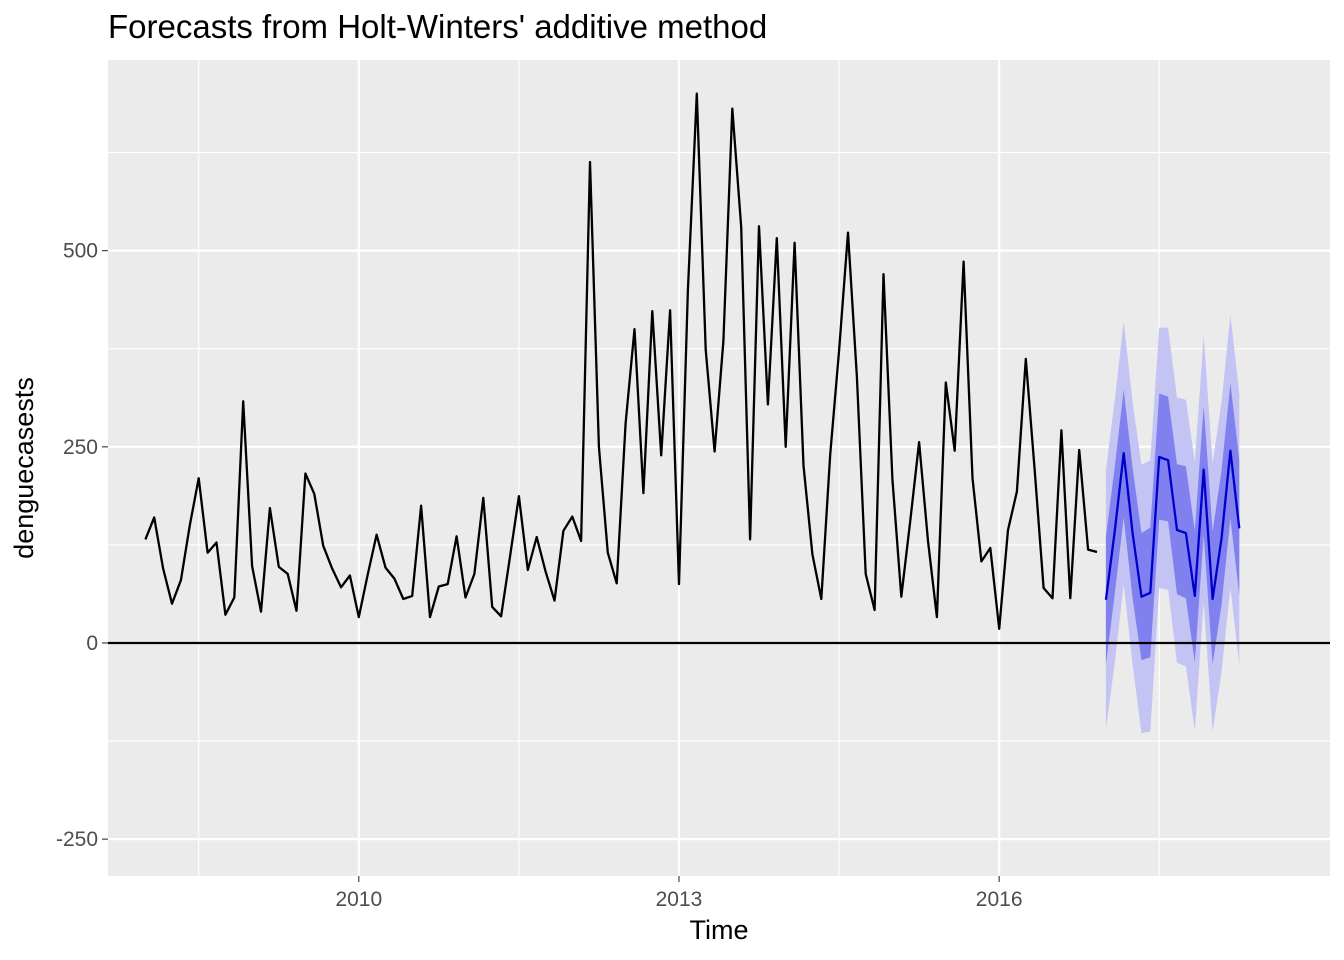 This screenshot has height=960, width=1344. What do you see at coordinates (82, 545) in the screenshot?
I see `y-axis: -250 0 250 500` at bounding box center [82, 545].